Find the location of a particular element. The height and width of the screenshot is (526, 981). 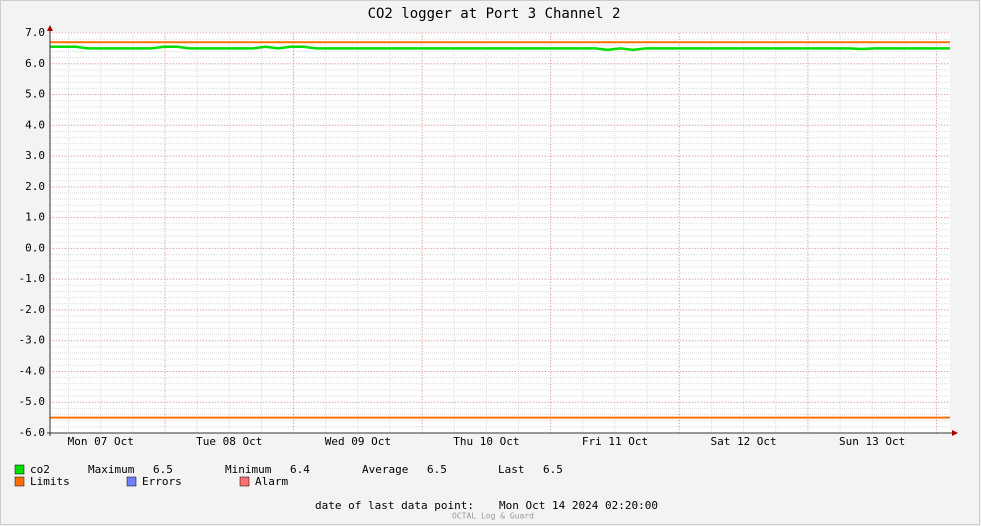

stat-value: 6.4 is located at coordinates (300, 469).